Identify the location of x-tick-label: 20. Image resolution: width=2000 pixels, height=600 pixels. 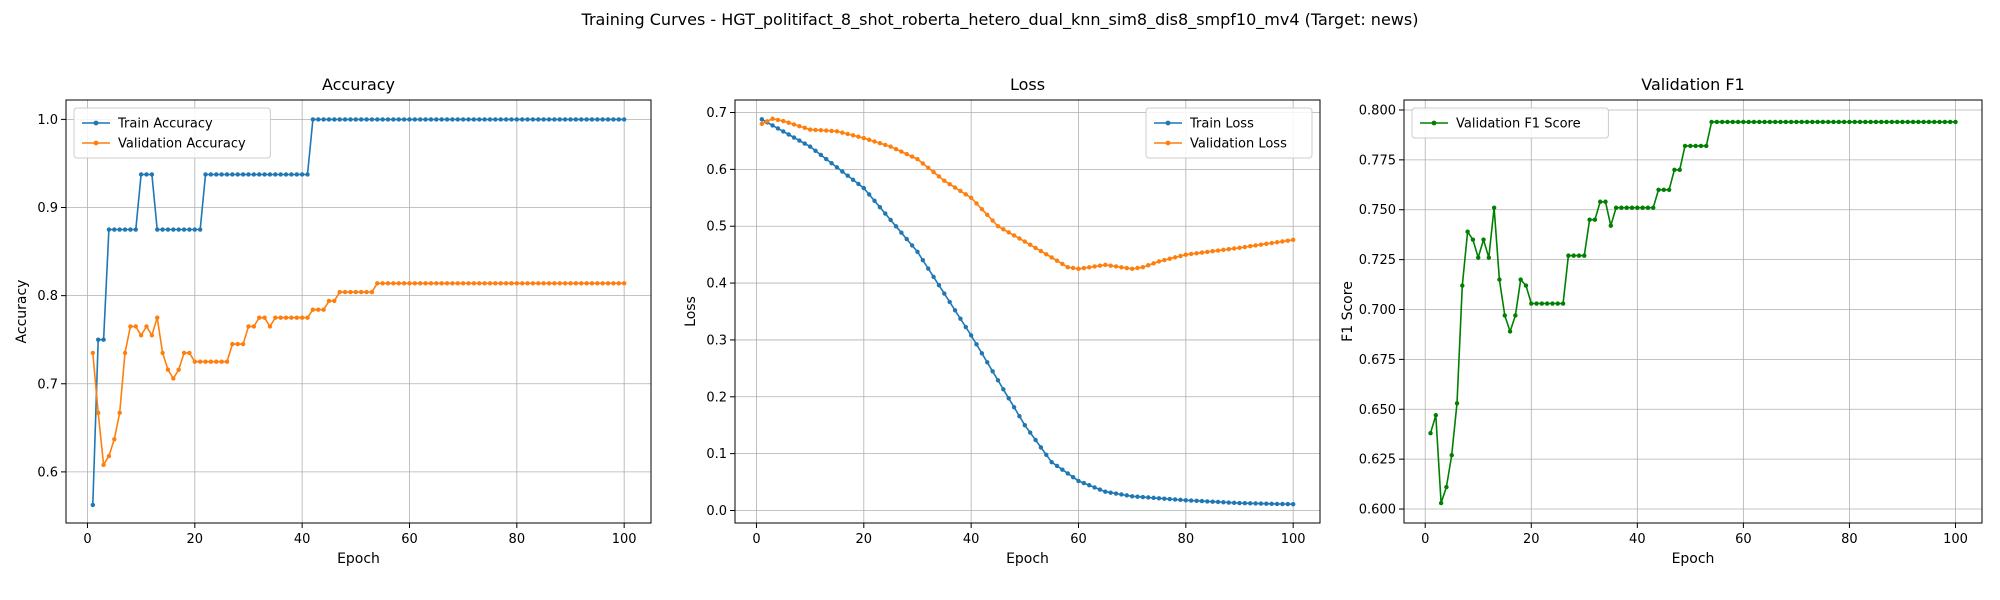
(195, 539).